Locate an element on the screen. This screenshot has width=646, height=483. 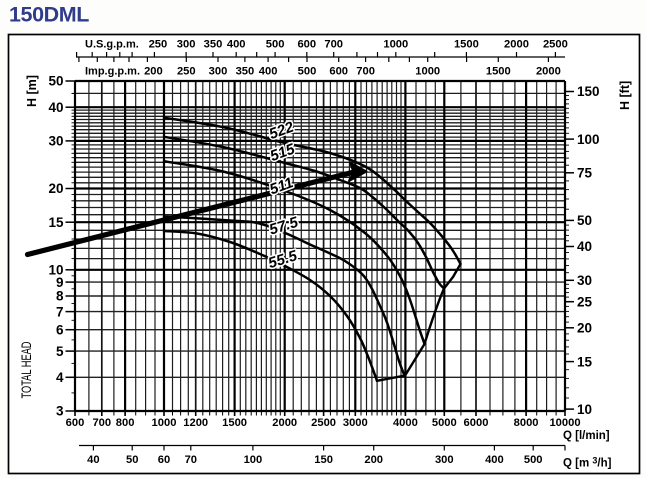
svg-text: 7 is located at coordinates (60, 311).